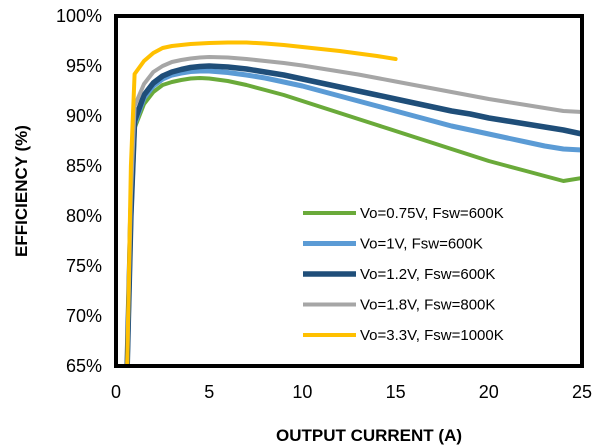  What do you see at coordinates (582, 392) in the screenshot?
I see `x-tick-label: 25` at bounding box center [582, 392].